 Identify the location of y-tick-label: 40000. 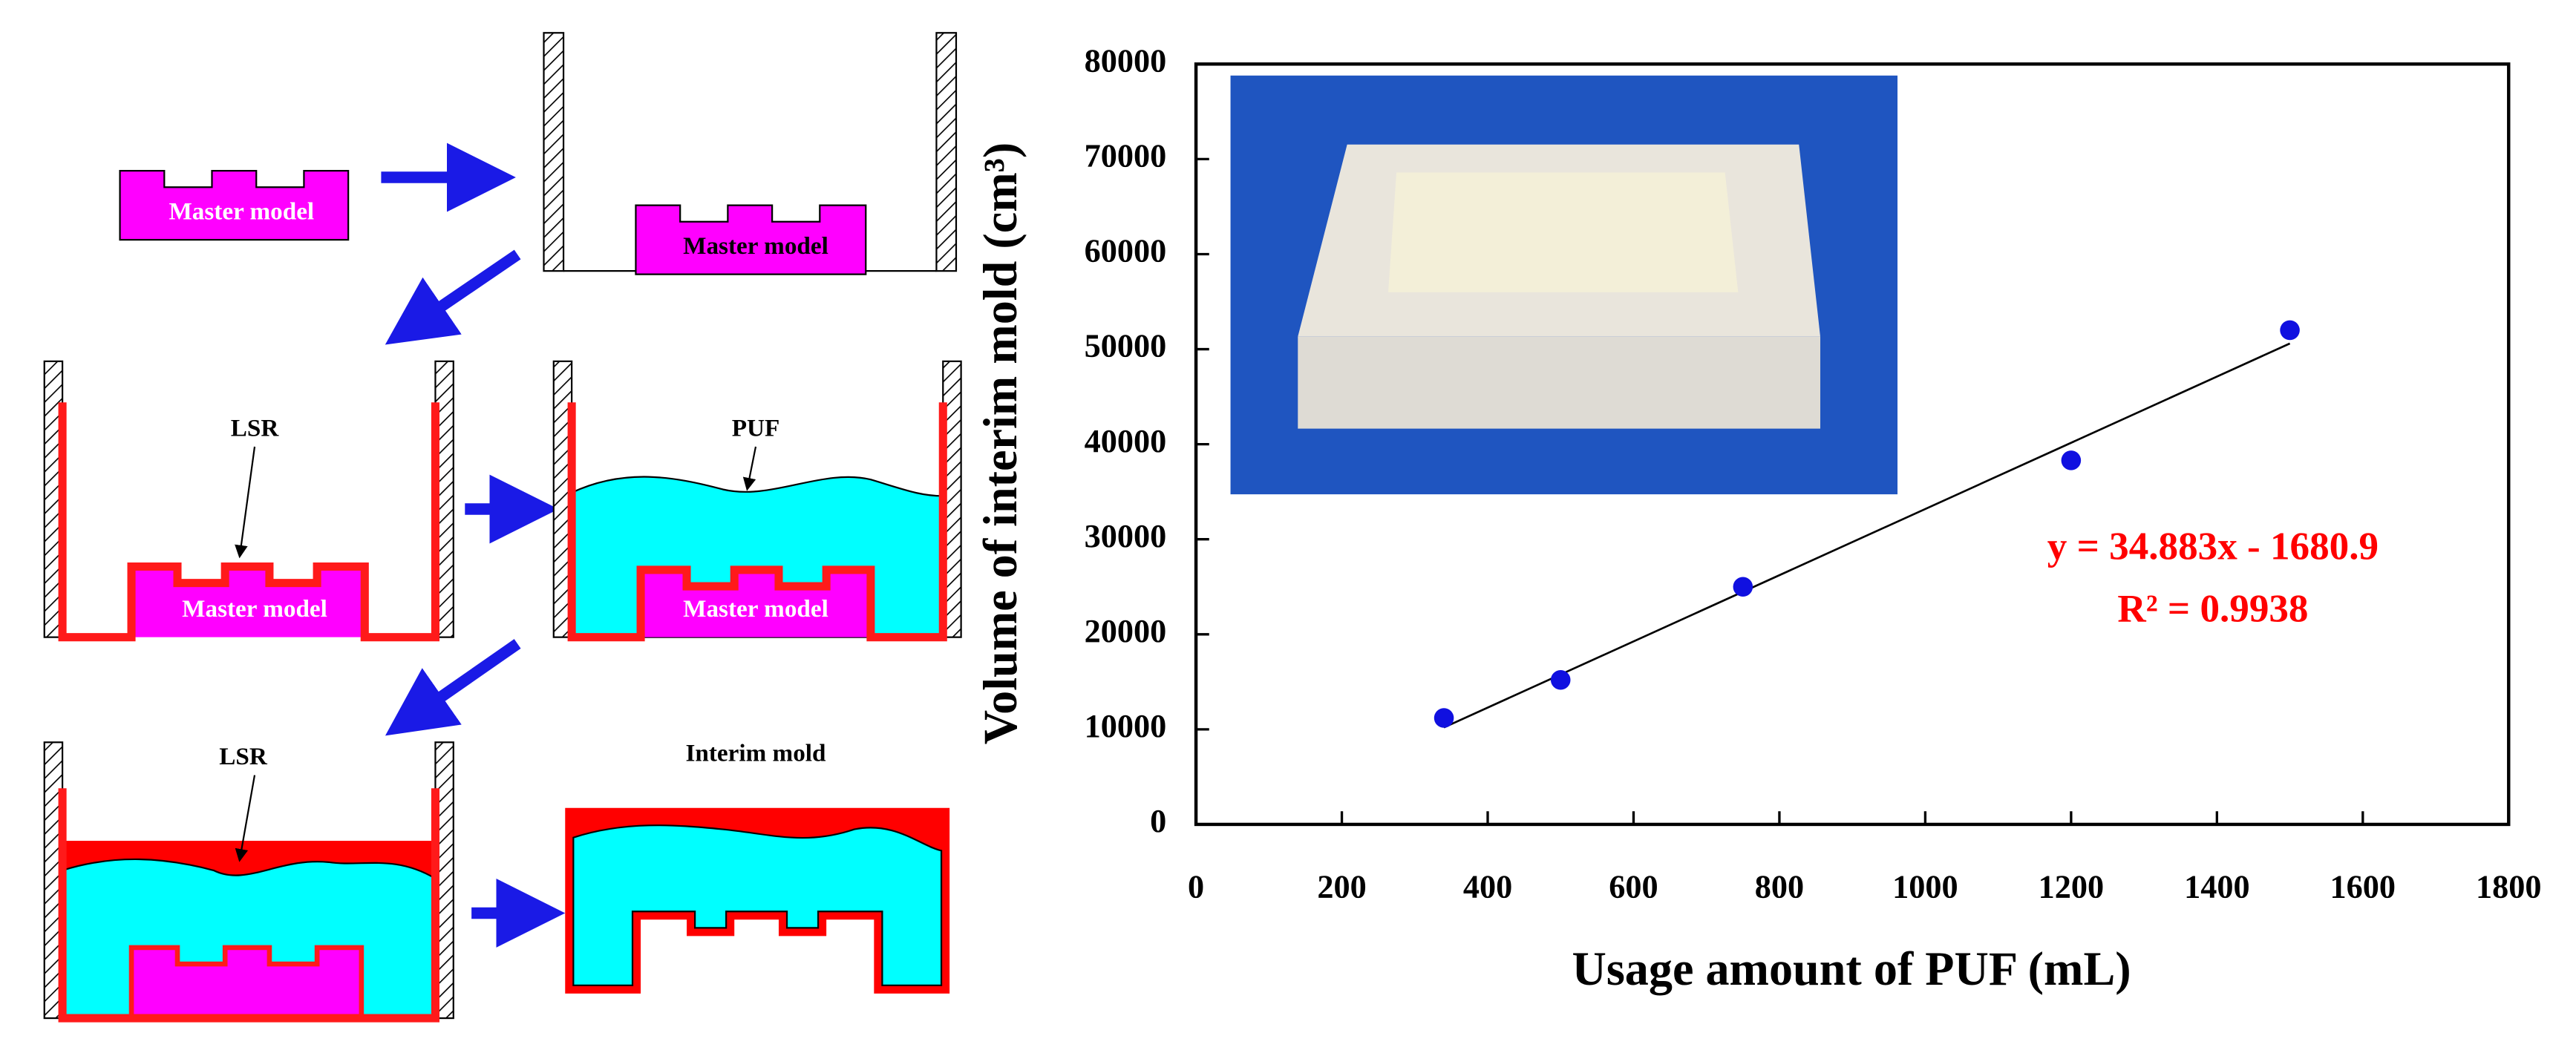
(1126, 441).